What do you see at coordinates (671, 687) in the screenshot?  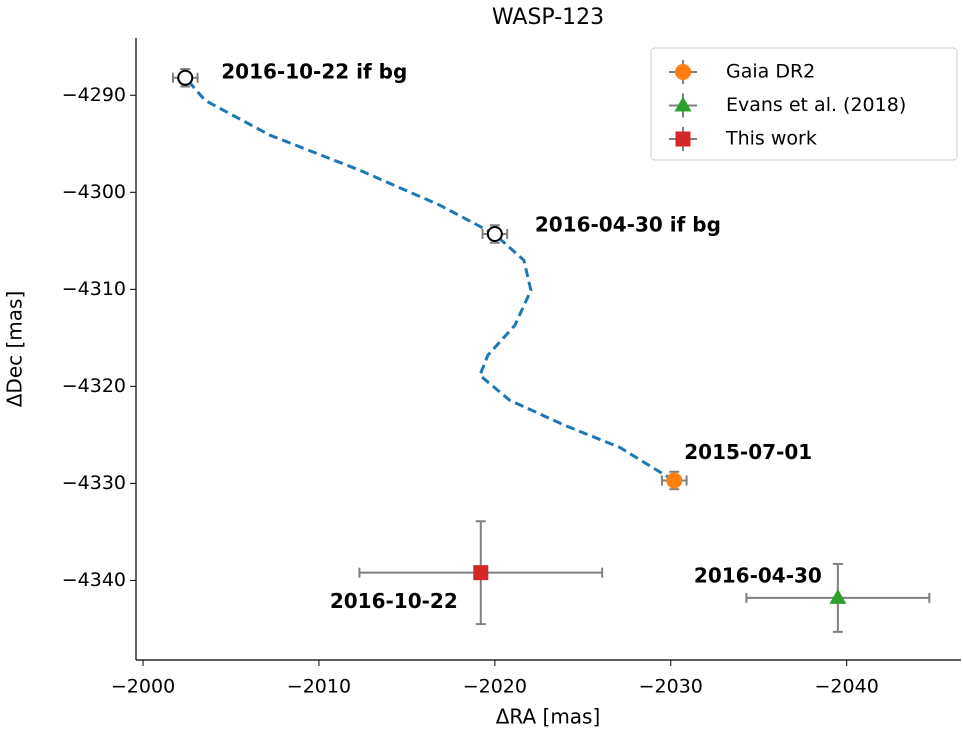 I see `x-tick-label: −2030` at bounding box center [671, 687].